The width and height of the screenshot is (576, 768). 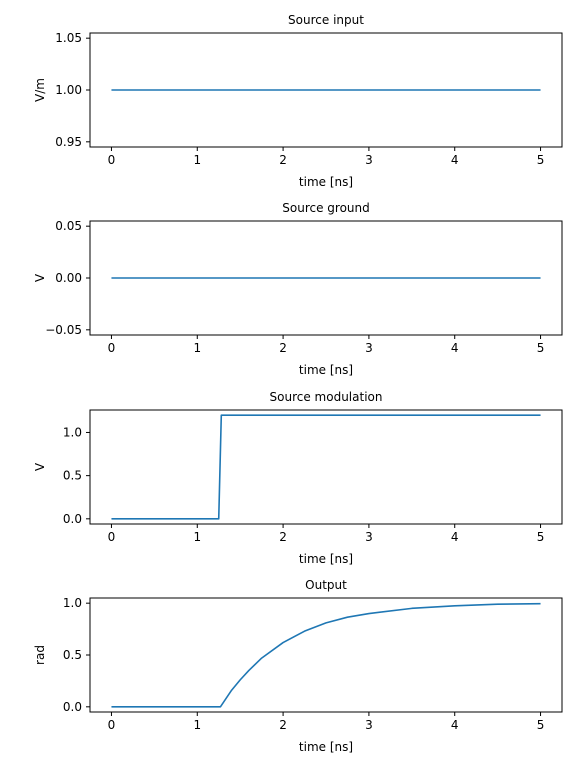 What do you see at coordinates (40, 655) in the screenshot?
I see `y-axis-label: rad` at bounding box center [40, 655].